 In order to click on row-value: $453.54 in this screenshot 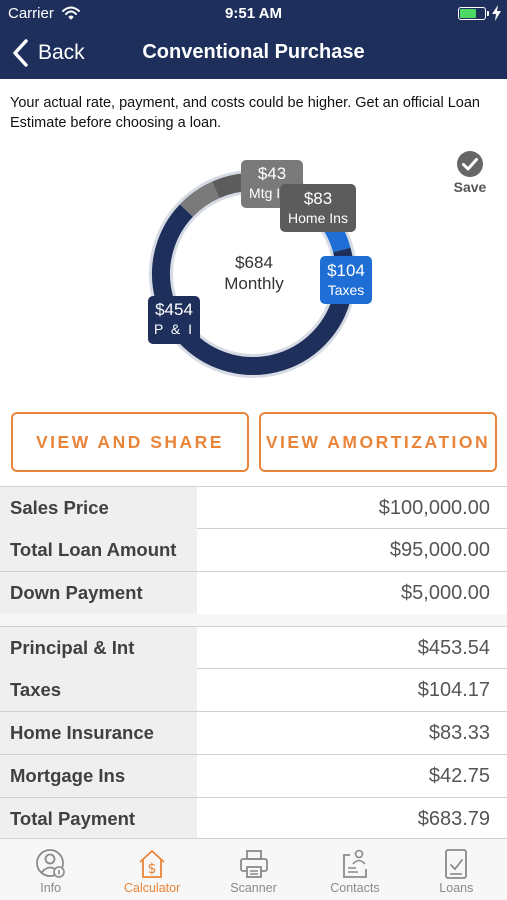, I will do `click(453, 648)`.